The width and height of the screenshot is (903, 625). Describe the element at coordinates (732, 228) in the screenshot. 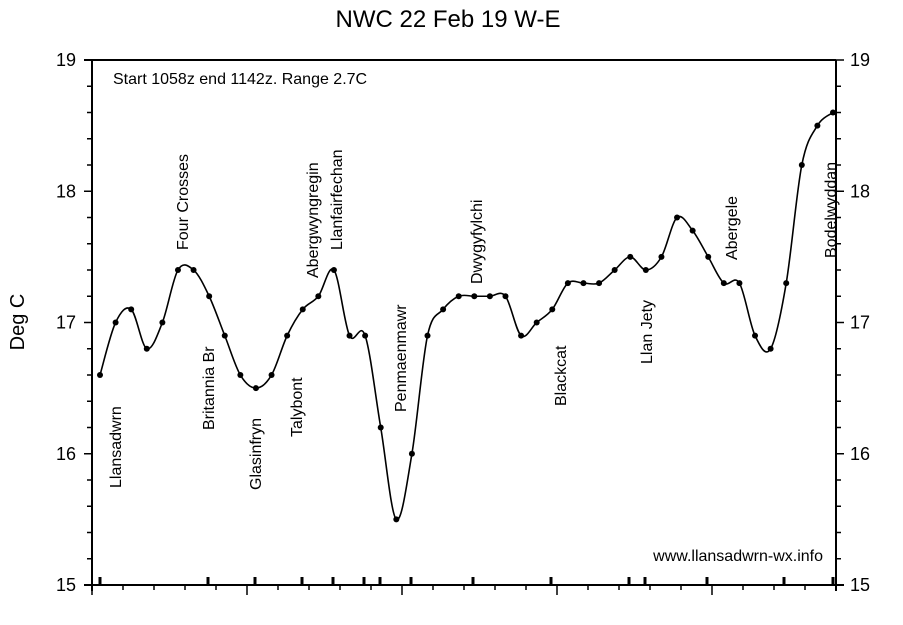

I see `location-label: Abergele` at that location.